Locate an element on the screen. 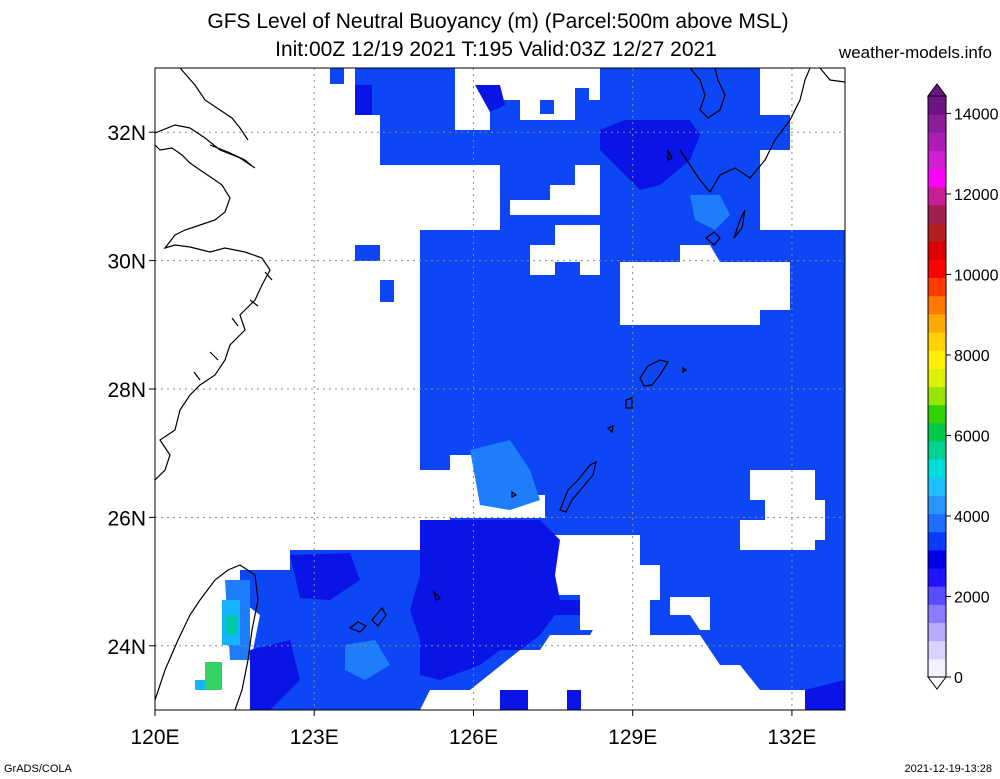 The width and height of the screenshot is (1000, 779). lat-tick-label: 32N is located at coordinates (126, 133).